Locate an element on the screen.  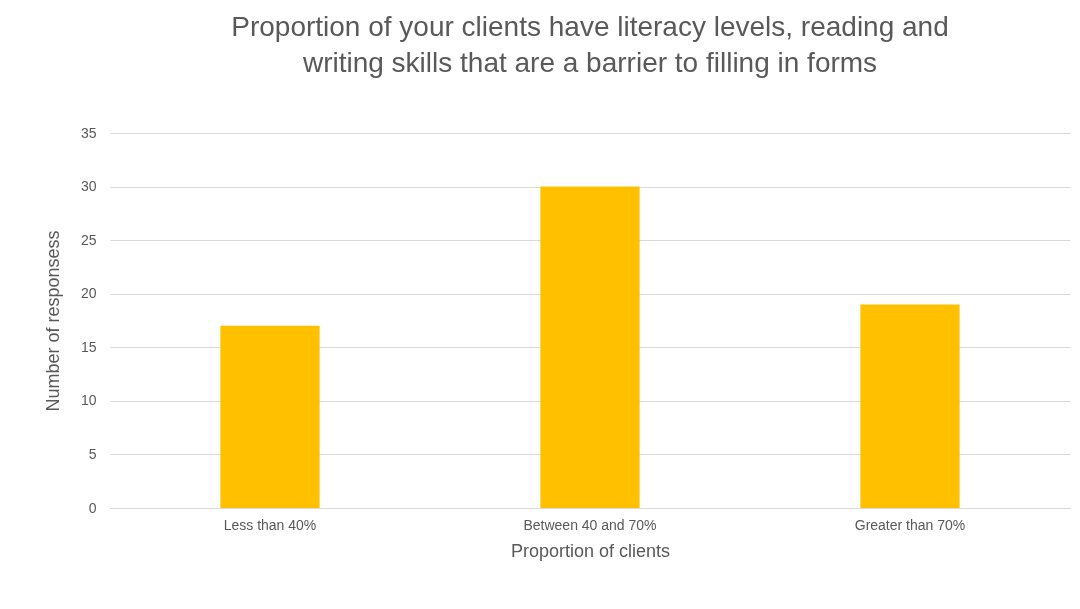
y-tick-label: 5 is located at coordinates (92, 453).